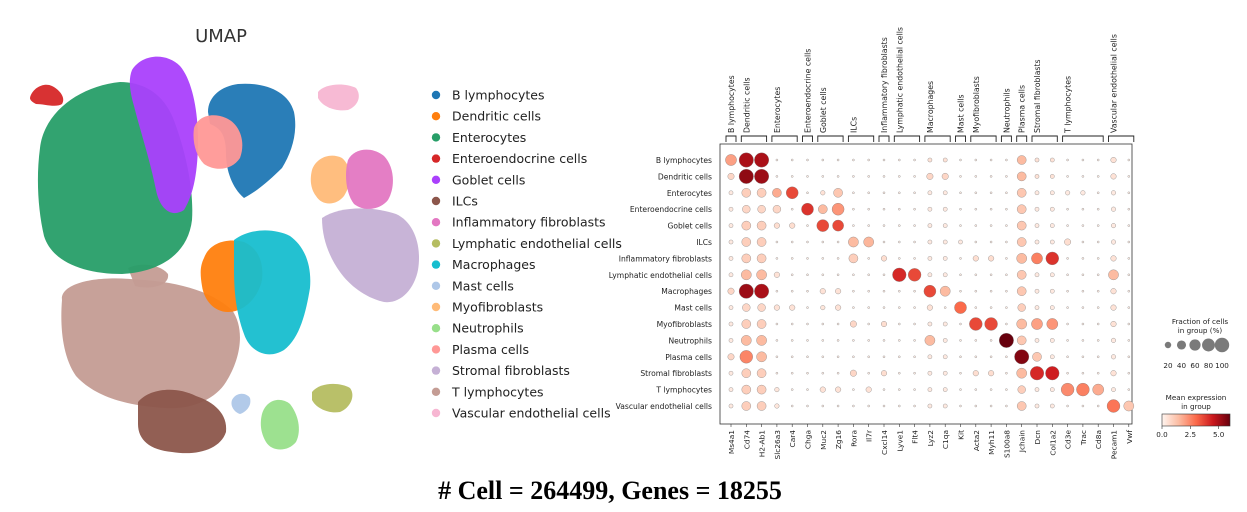 The height and width of the screenshot is (512, 1247). What do you see at coordinates (163, 135) in the screenshot?
I see `umap-cluster-goblet-cells` at bounding box center [163, 135].